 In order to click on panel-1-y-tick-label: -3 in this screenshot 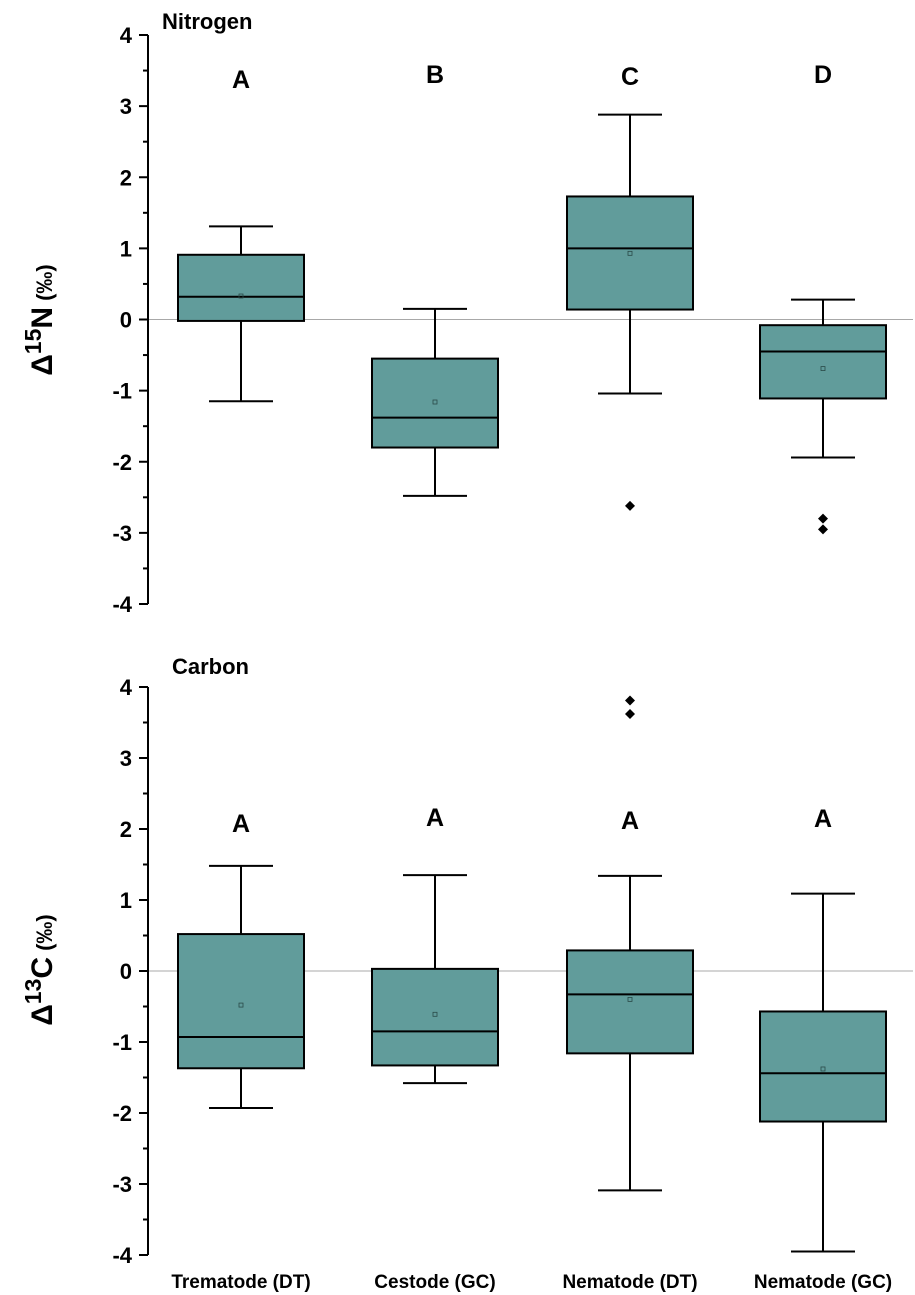, I will do `click(122, 533)`.